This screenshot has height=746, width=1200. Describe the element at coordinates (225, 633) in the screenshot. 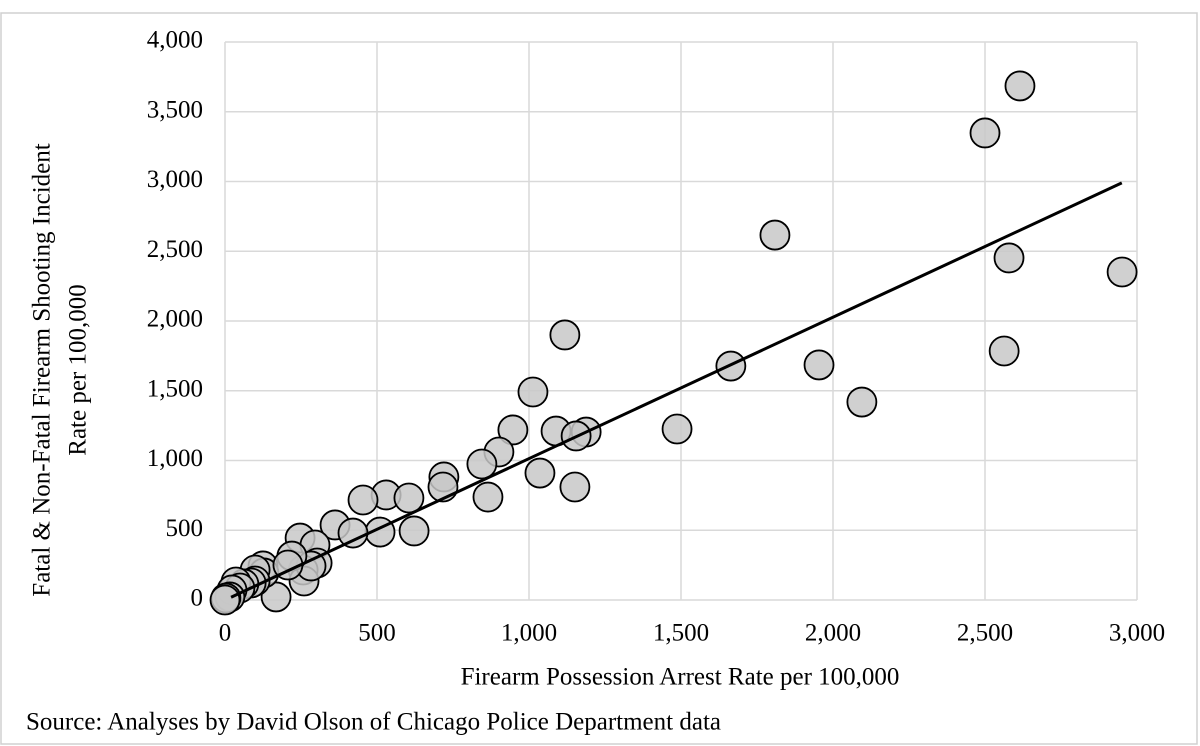

I see `x-tick-label: 0` at that location.